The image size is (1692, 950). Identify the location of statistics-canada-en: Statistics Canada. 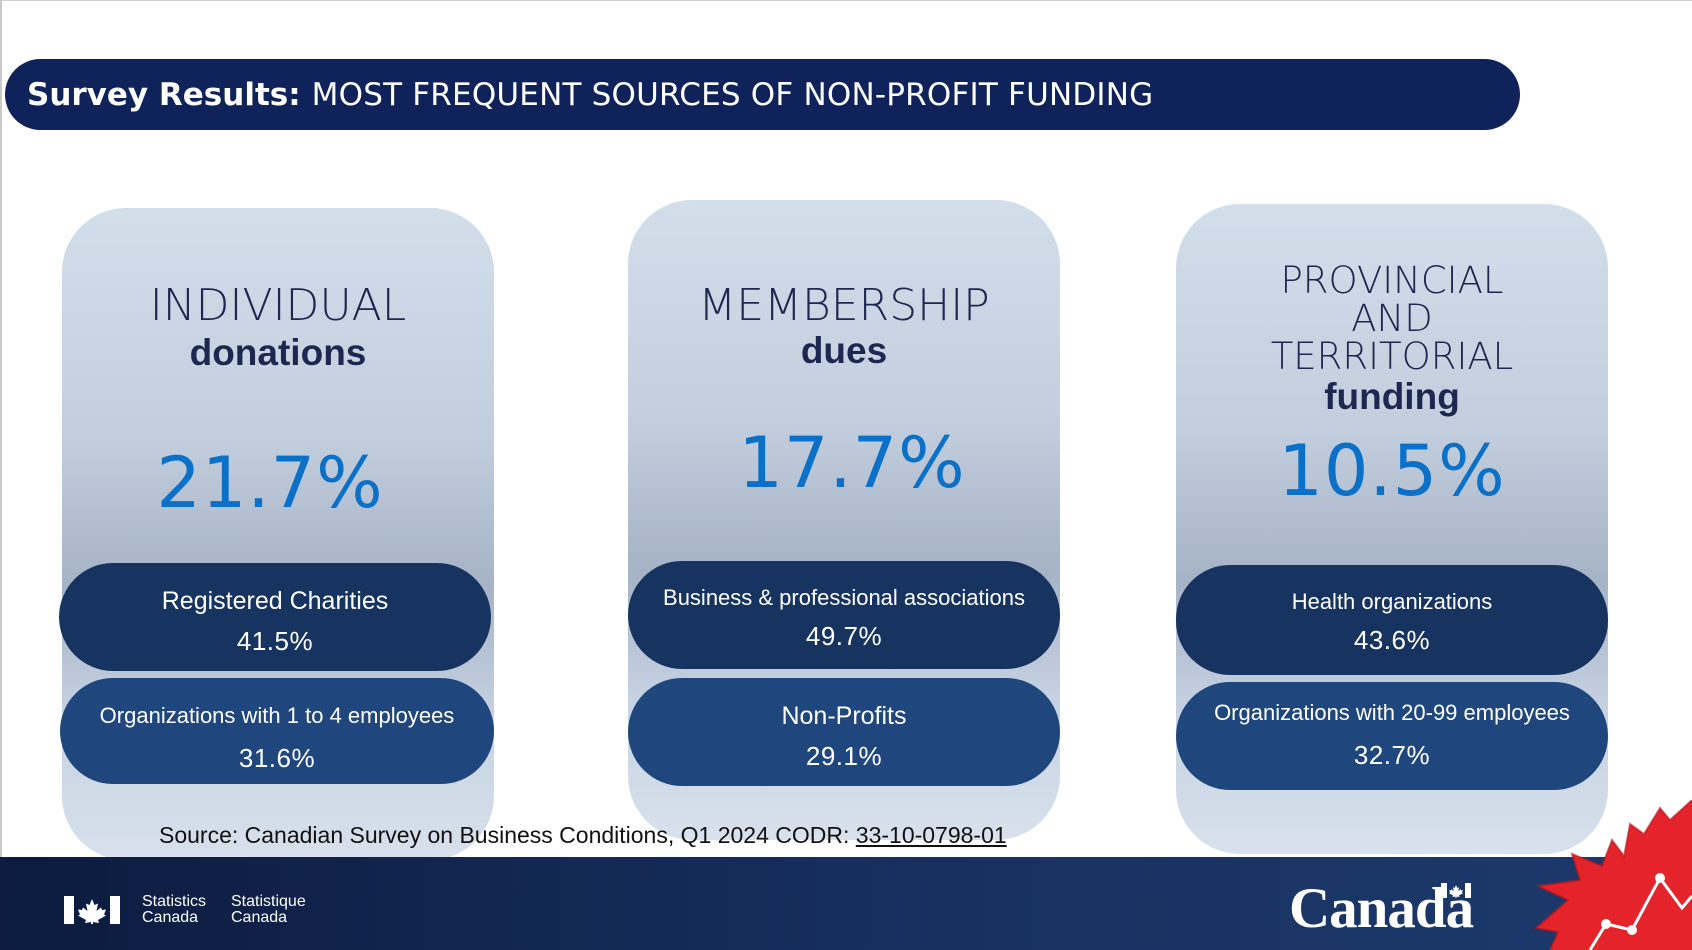
(174, 910).